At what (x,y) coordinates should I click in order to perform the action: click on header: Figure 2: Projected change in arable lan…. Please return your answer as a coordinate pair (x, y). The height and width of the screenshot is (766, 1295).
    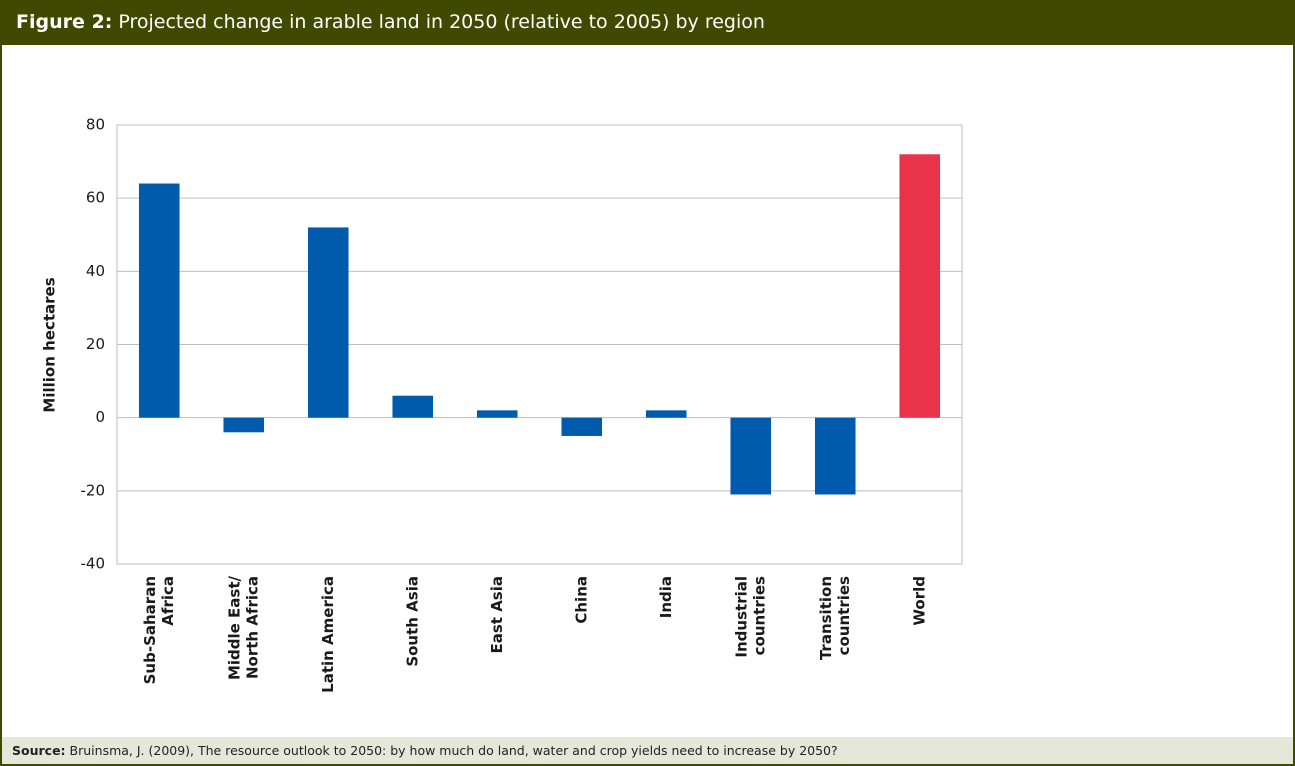
    Looking at the image, I should click on (647, 22).